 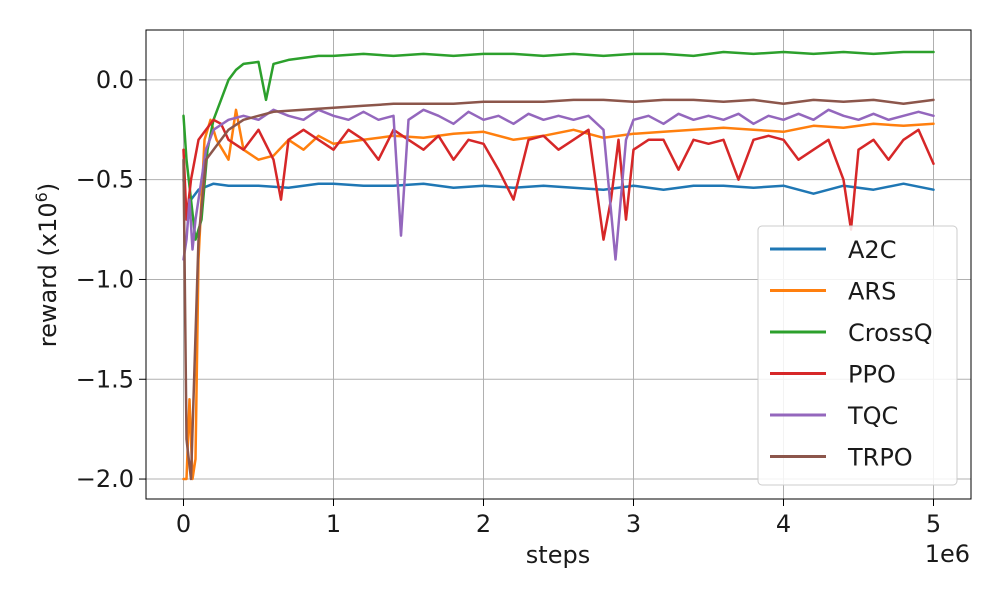 What do you see at coordinates (783, 524) in the screenshot?
I see `x-tick-label: 4` at bounding box center [783, 524].